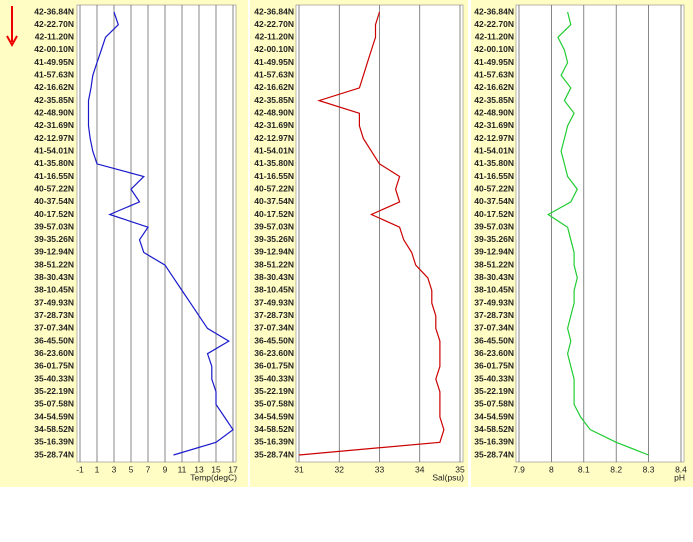 Image resolution: width=693 pixels, height=542 pixels. What do you see at coordinates (165, 469) in the screenshot?
I see `x-tick-label: 9` at bounding box center [165, 469].